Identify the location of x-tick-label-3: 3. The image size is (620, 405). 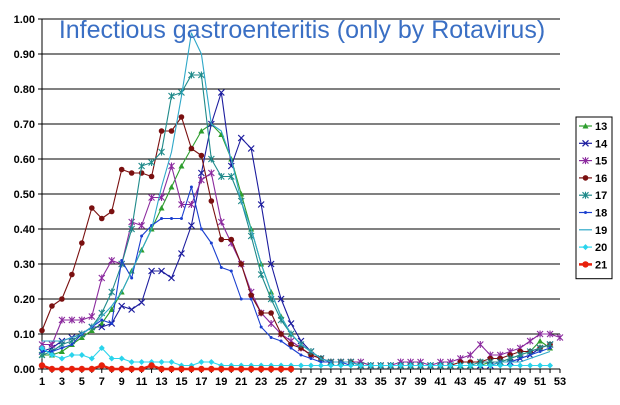
(62, 382).